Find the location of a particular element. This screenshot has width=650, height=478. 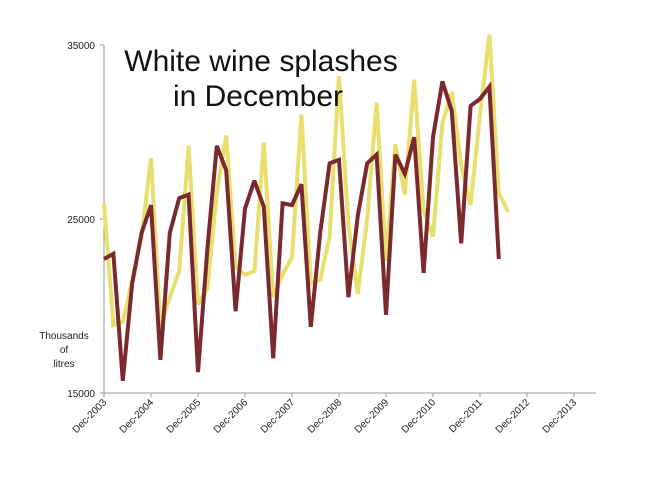

x-tick-label: Dec-2005 is located at coordinates (184, 416).